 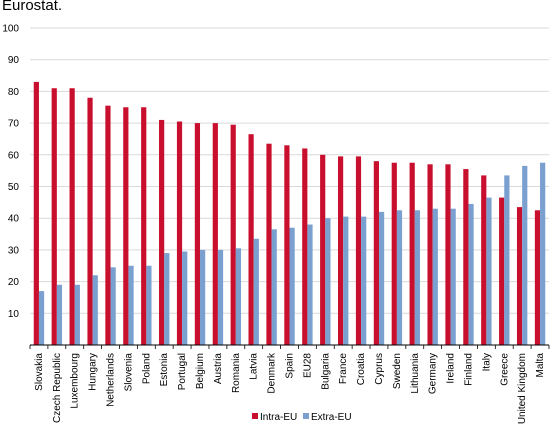 I want to click on category-label-15: EU28, so click(x=307, y=365).